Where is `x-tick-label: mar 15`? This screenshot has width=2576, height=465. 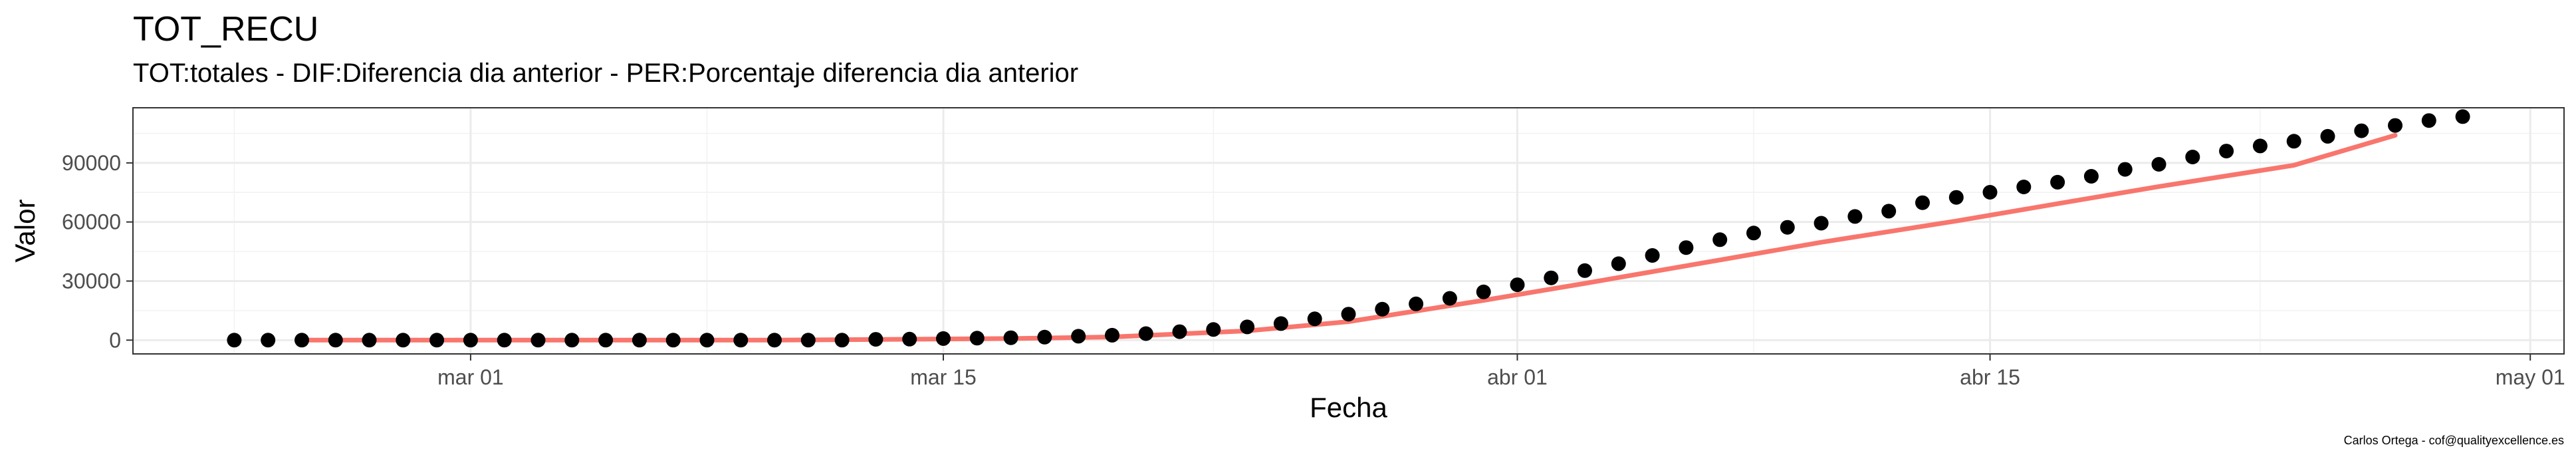
x-tick-label: mar 15 is located at coordinates (943, 377).